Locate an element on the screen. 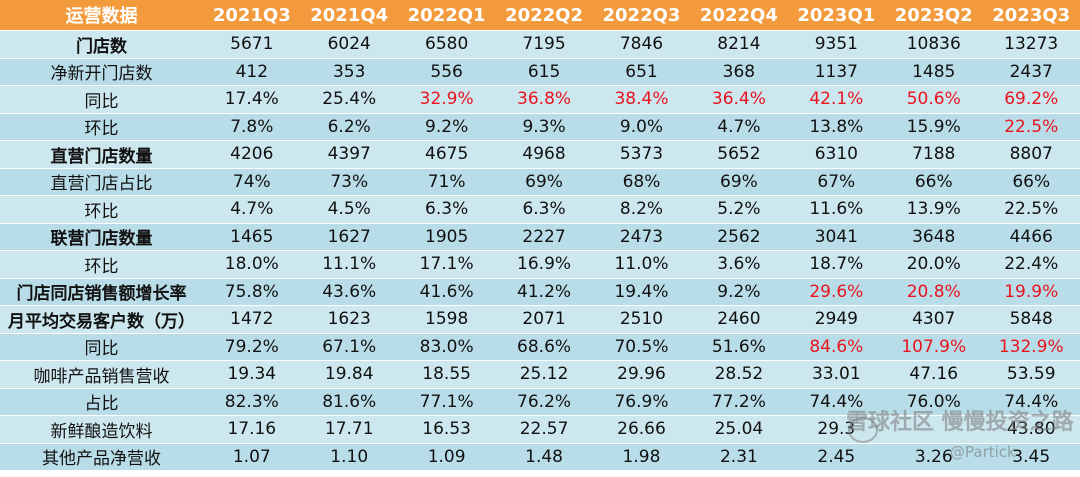  table-cell: 50.6% is located at coordinates (934, 99).